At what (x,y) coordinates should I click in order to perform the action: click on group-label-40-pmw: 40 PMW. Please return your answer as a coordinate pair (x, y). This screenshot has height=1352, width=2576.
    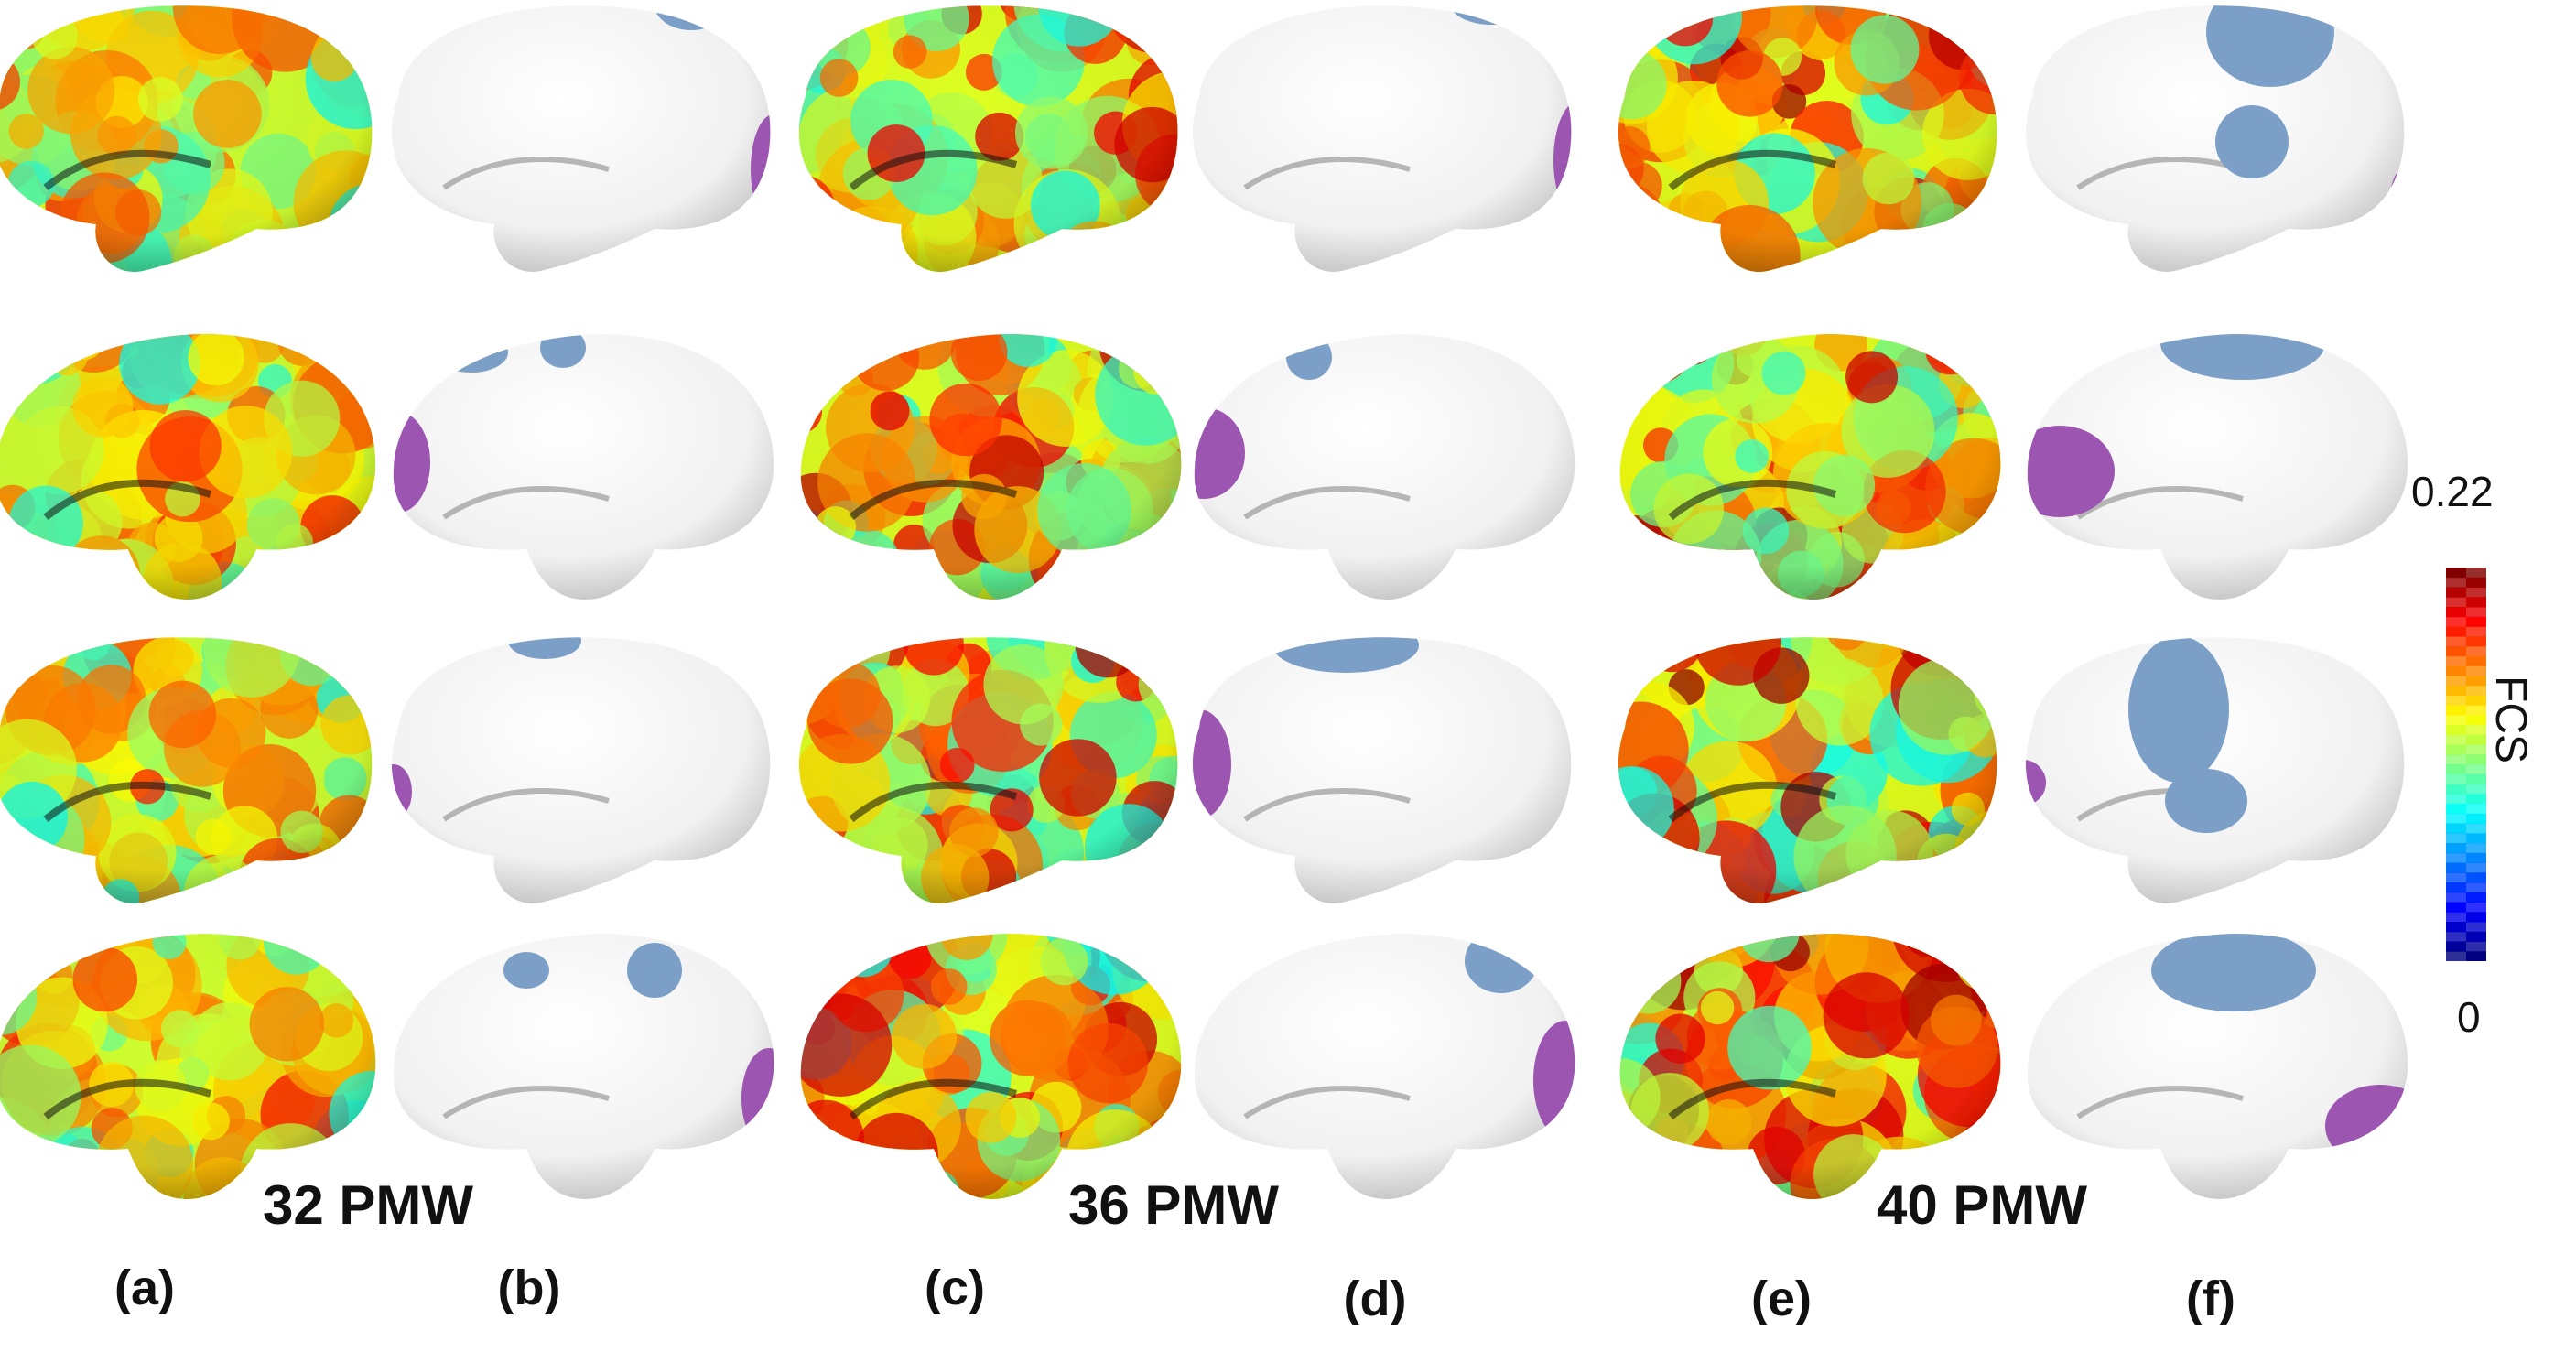
    Looking at the image, I should click on (1982, 1205).